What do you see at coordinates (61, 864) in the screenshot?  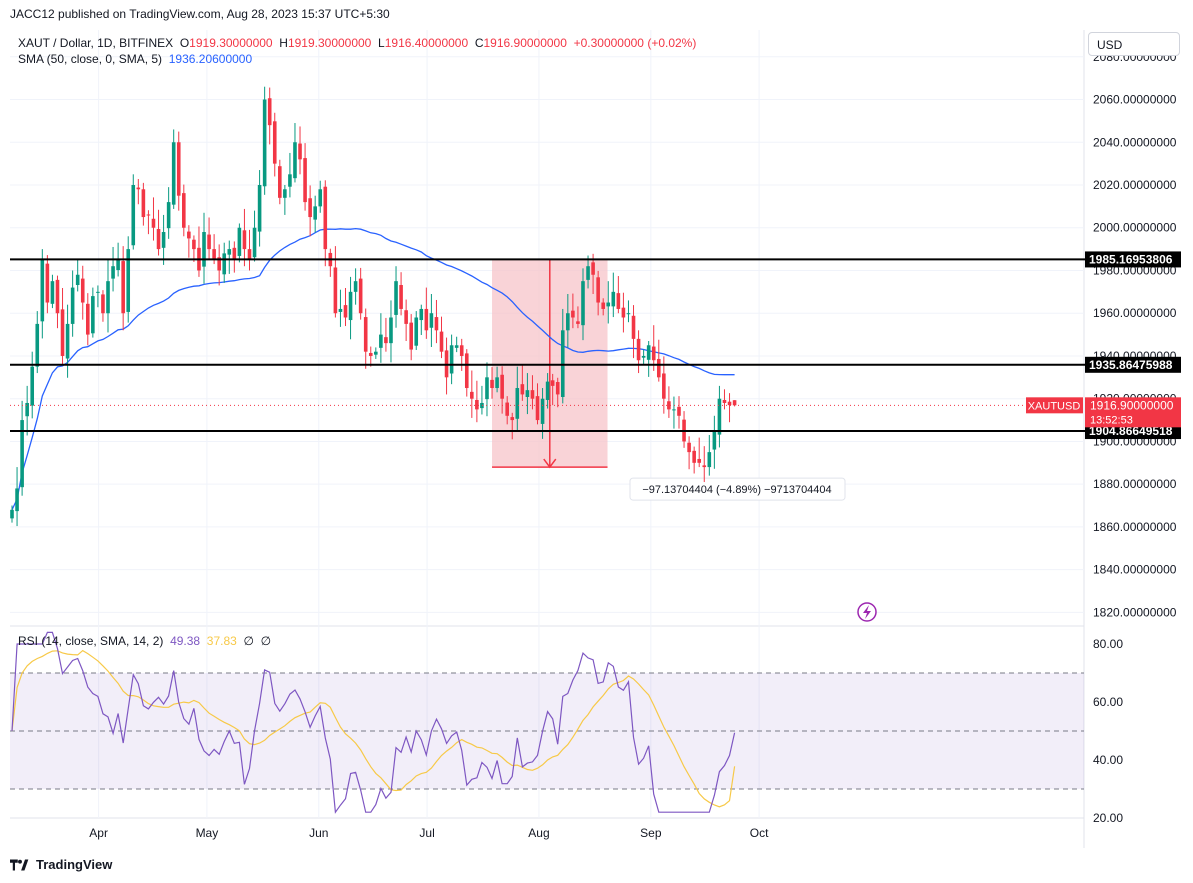 I see `tradingview-footer: TradingView` at bounding box center [61, 864].